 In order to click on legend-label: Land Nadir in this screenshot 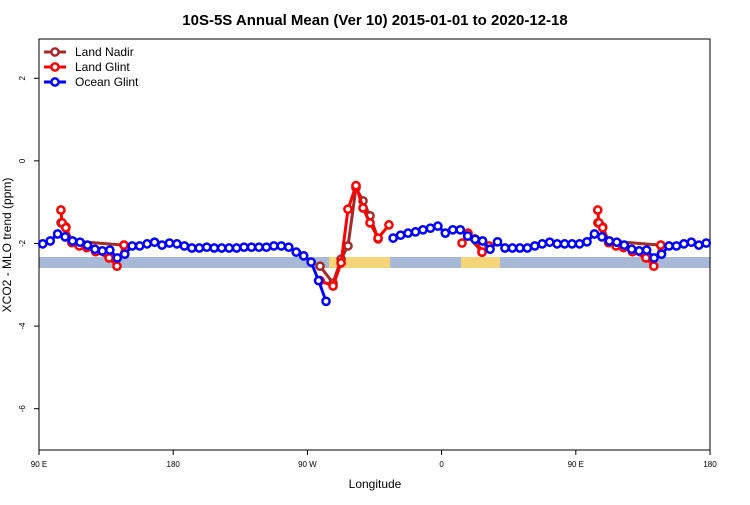, I will do `click(104, 52)`.